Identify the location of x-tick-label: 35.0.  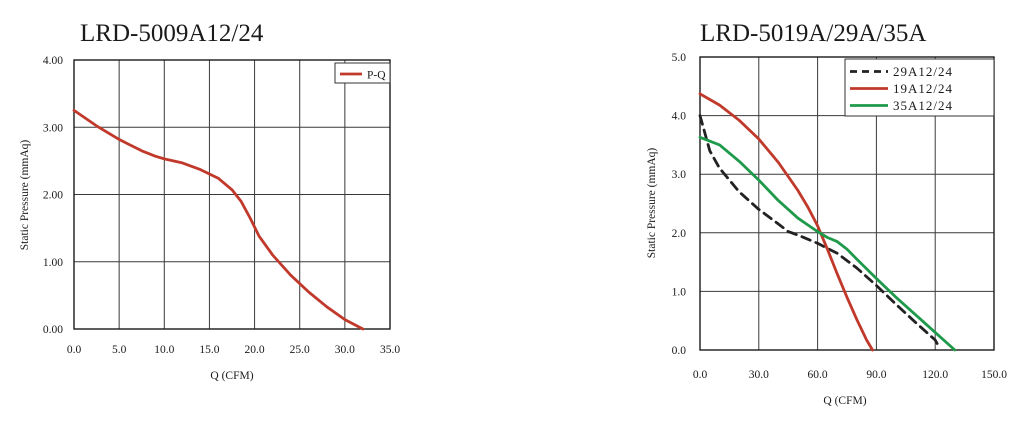
(390, 350).